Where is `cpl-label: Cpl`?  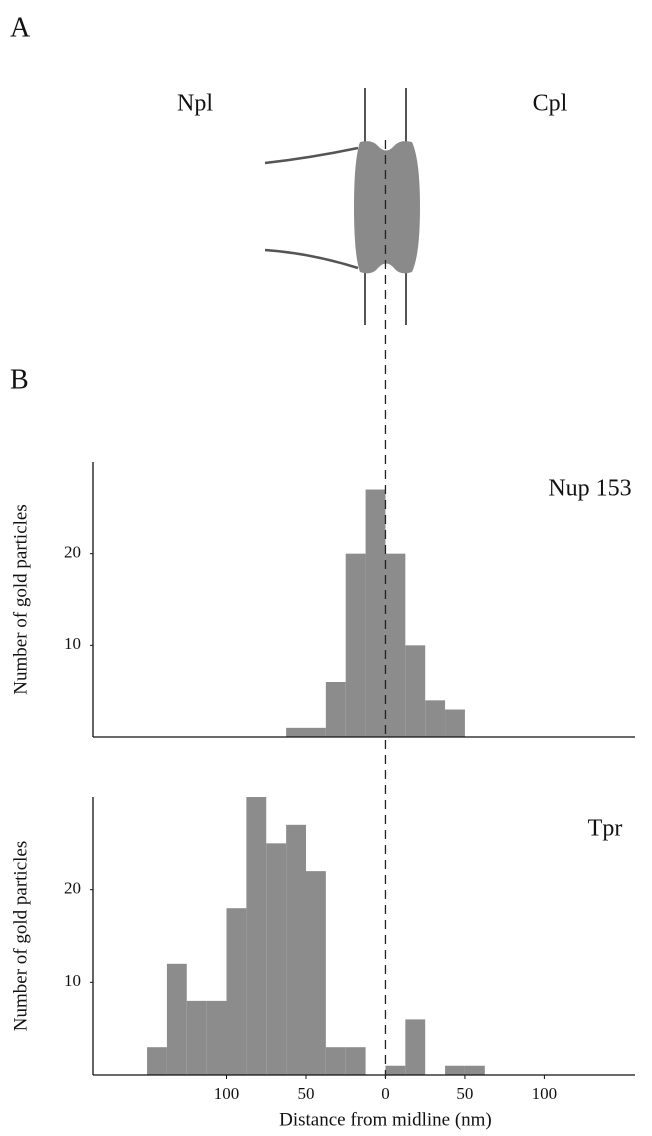
cpl-label: Cpl is located at coordinates (550, 104).